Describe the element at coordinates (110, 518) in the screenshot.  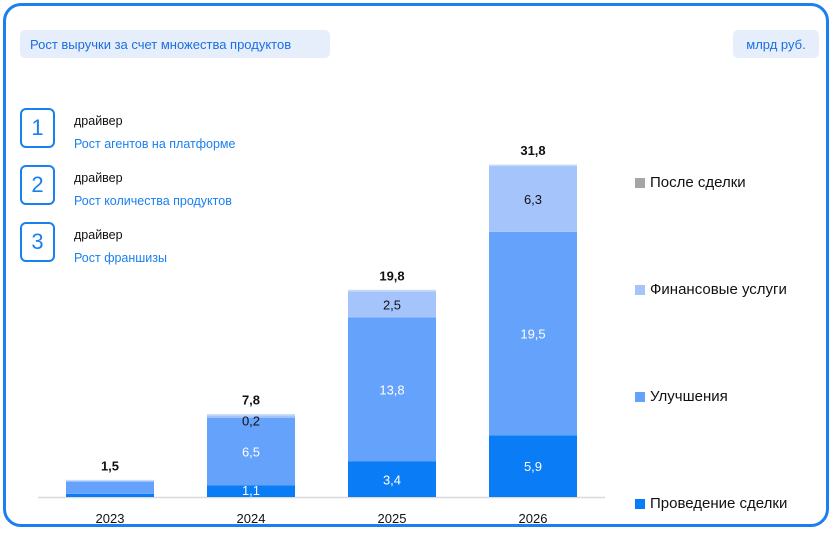
I see `x-tick-label: 2023` at that location.